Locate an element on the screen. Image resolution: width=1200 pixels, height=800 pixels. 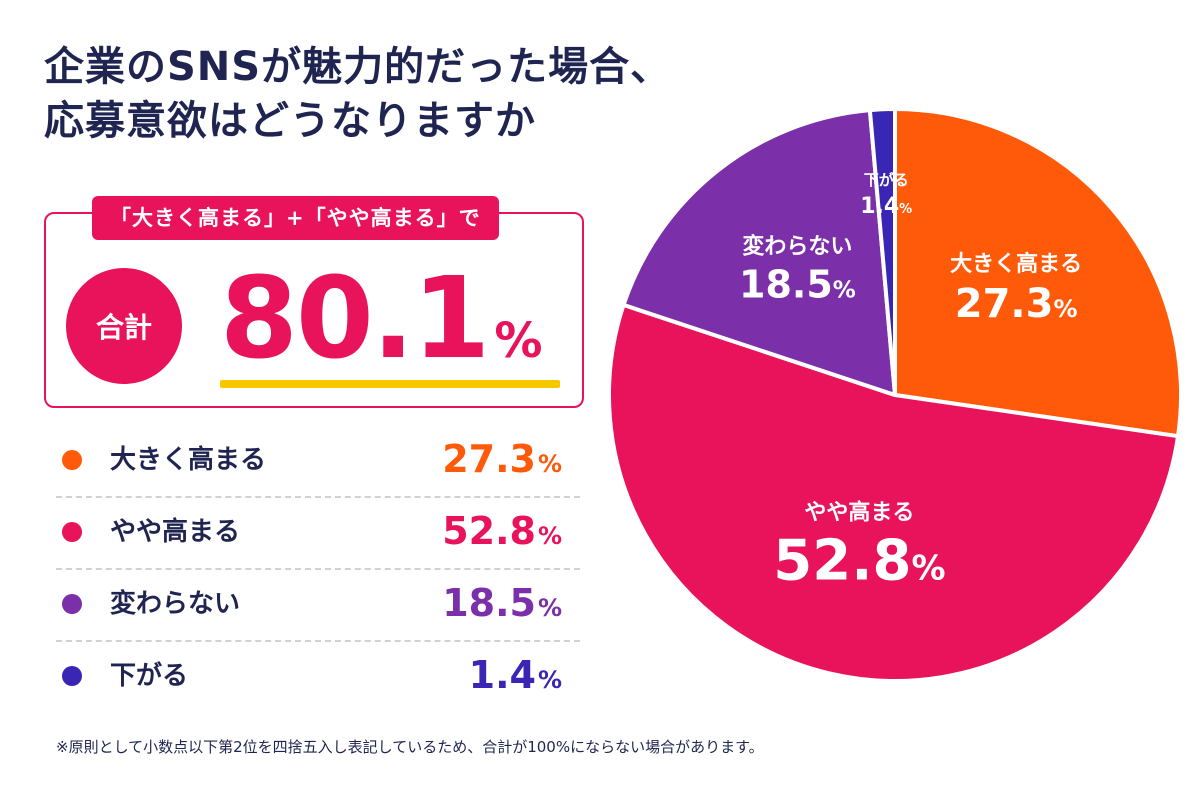
legend-label: 大きく高まる is located at coordinates (188, 460).